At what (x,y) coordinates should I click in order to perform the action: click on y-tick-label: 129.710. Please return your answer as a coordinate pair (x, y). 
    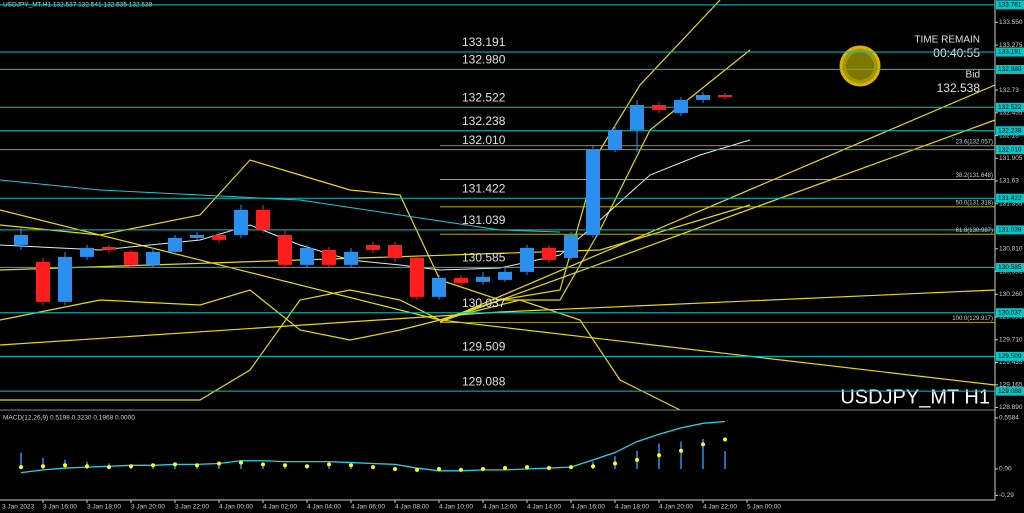
    Looking at the image, I should click on (1011, 339).